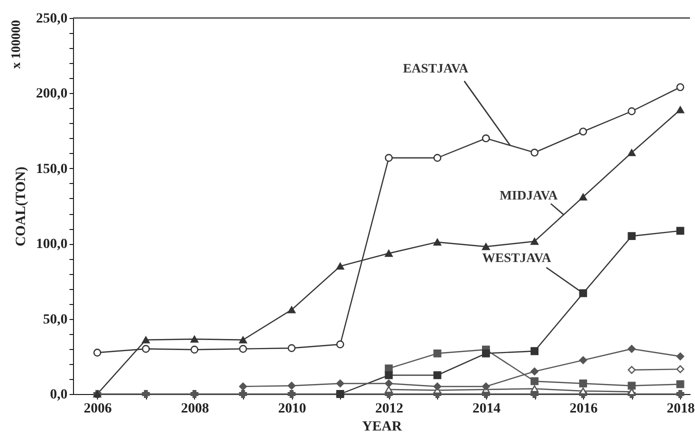  I want to click on x-tick-label: 2016, so click(584, 409).